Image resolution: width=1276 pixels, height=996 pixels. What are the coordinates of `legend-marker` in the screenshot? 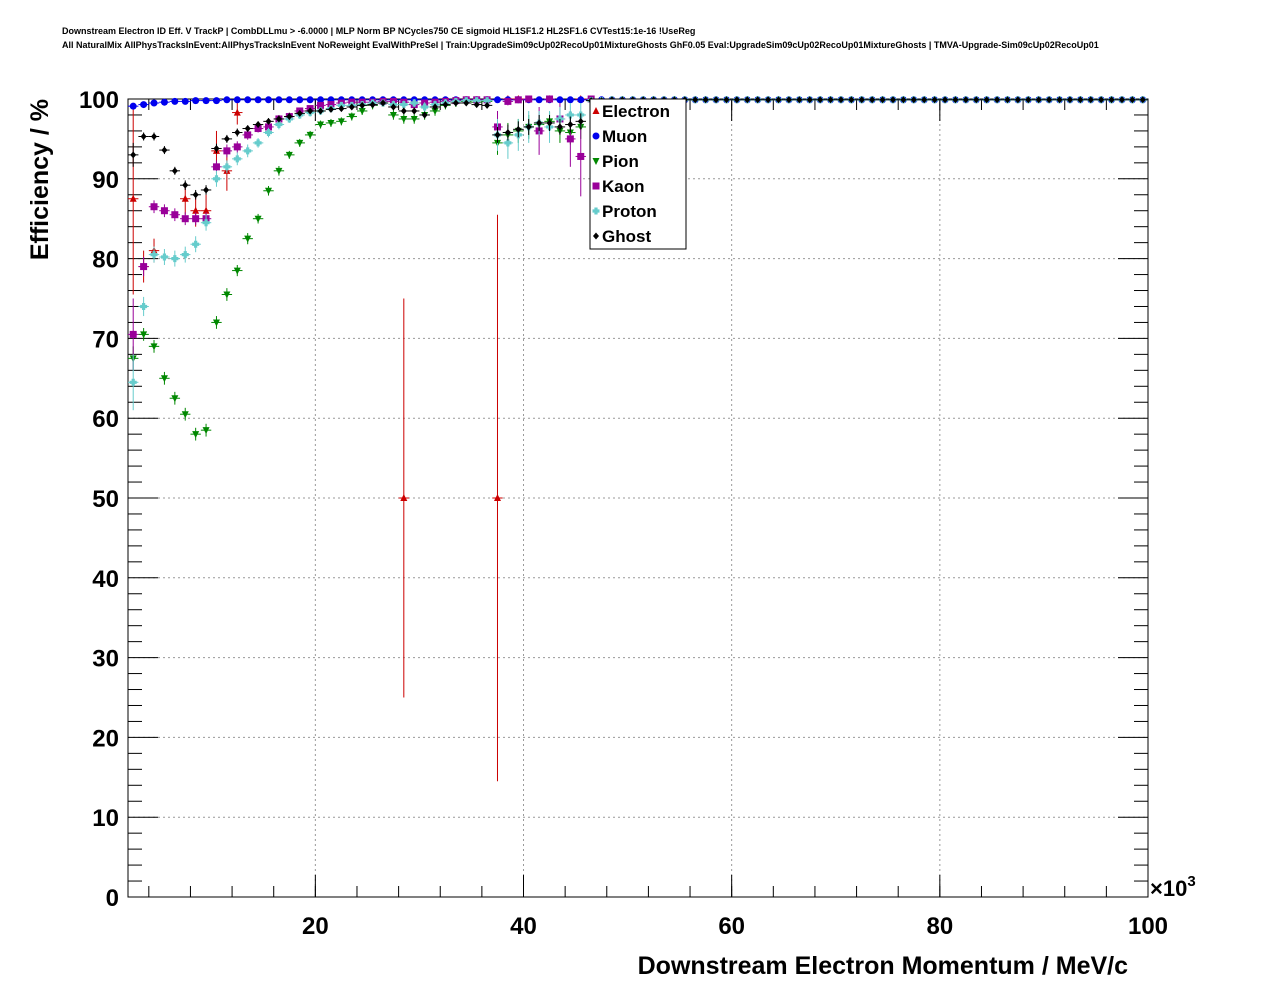 It's located at (596, 236).